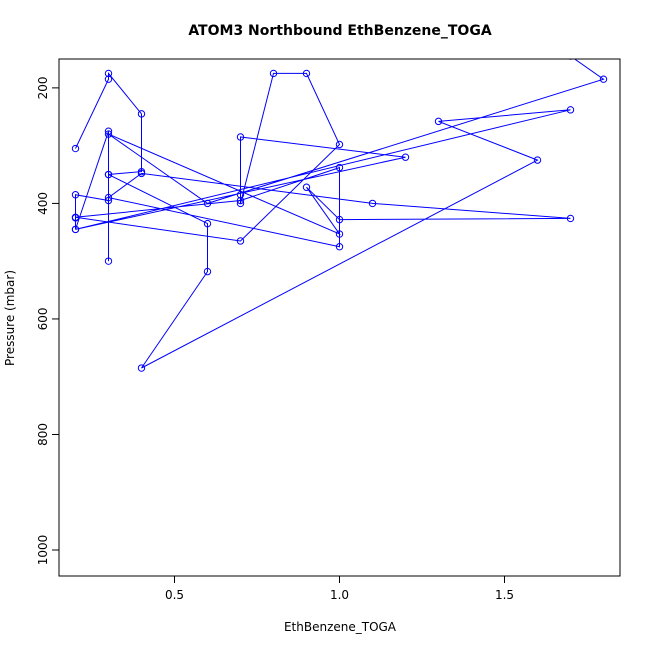 The image size is (650, 650). Describe the element at coordinates (43, 87) in the screenshot. I see `y-tick-label: 200` at that location.